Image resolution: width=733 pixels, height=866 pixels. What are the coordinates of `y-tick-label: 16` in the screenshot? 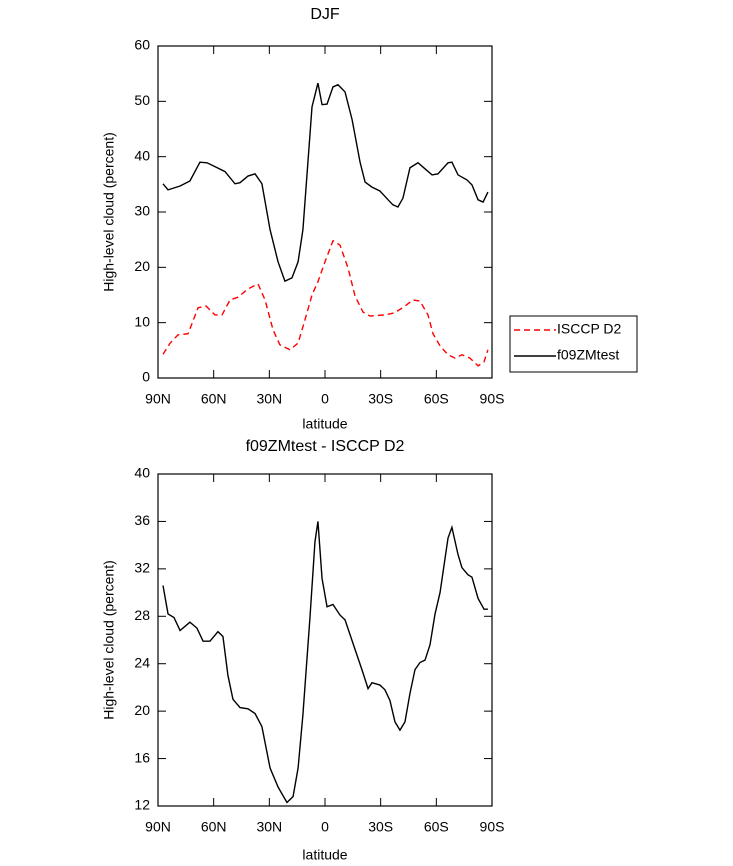 It's located at (142, 757).